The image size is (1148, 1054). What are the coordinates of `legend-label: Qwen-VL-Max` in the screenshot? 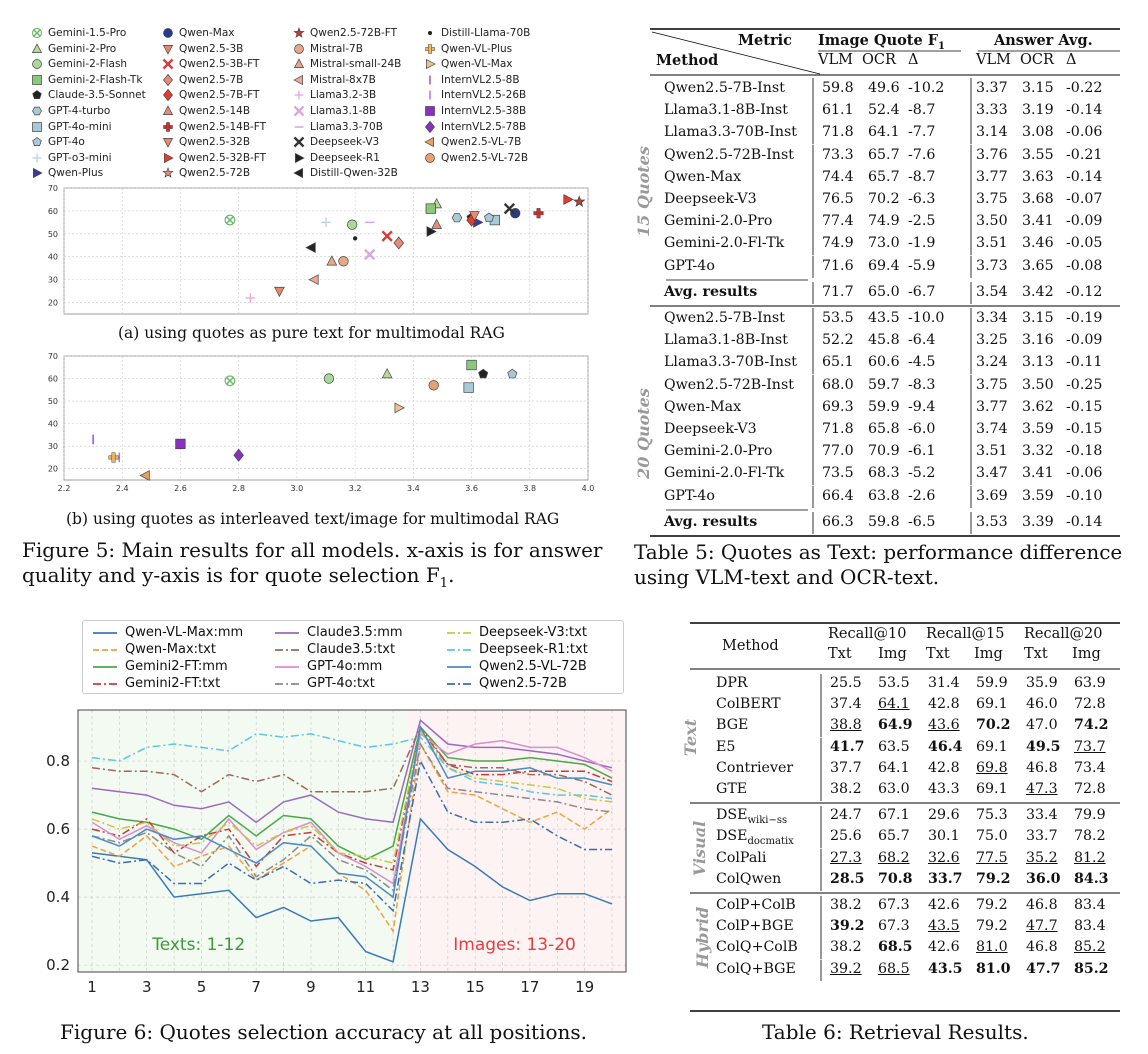 It's located at (477, 64).